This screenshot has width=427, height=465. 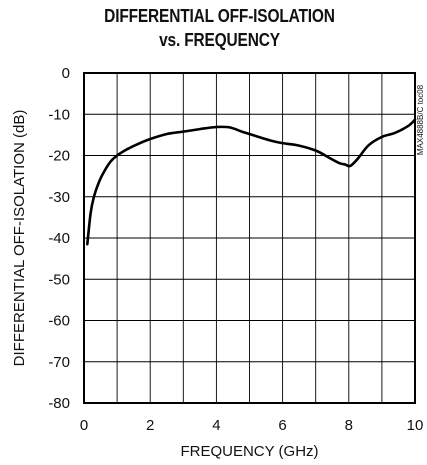 What do you see at coordinates (59, 403) in the screenshot?
I see `y-tick-label: -80` at bounding box center [59, 403].